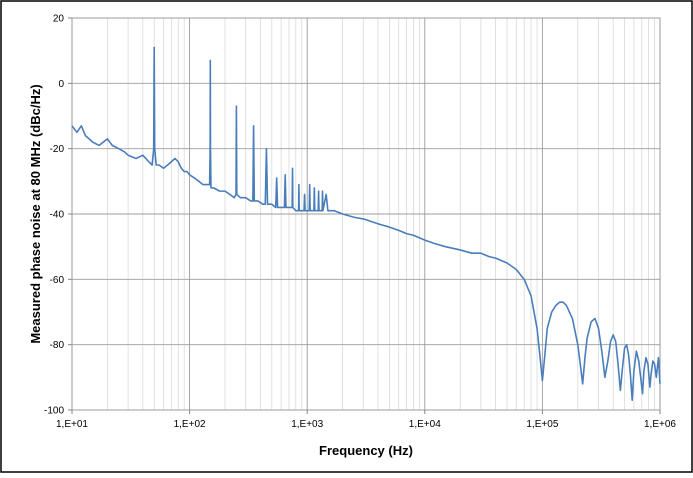 The height and width of the screenshot is (478, 693). Describe the element at coordinates (72, 424) in the screenshot. I see `x-tick-label: 1,E+01` at that location.